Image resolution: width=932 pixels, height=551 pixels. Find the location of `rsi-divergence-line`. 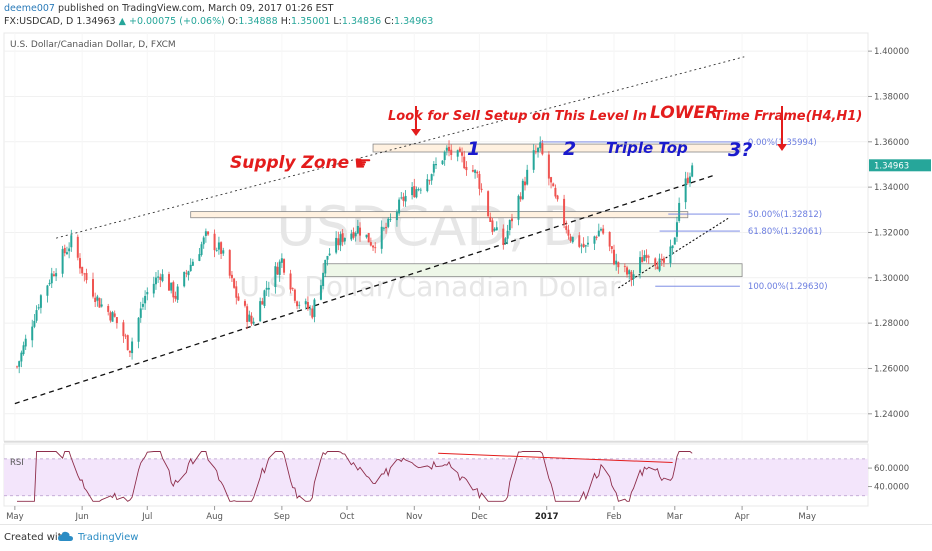

rsi-divergence-line is located at coordinates (555, 458).